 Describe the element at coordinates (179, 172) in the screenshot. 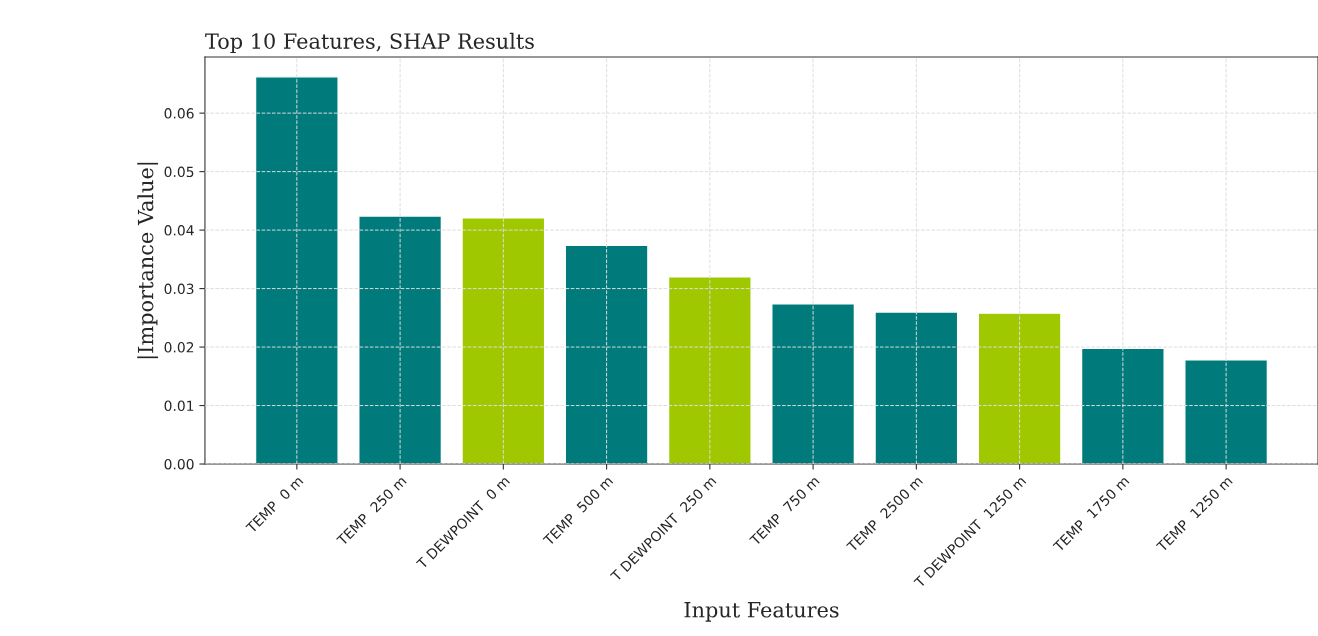

I see `y-tick-label: 0.05` at that location.